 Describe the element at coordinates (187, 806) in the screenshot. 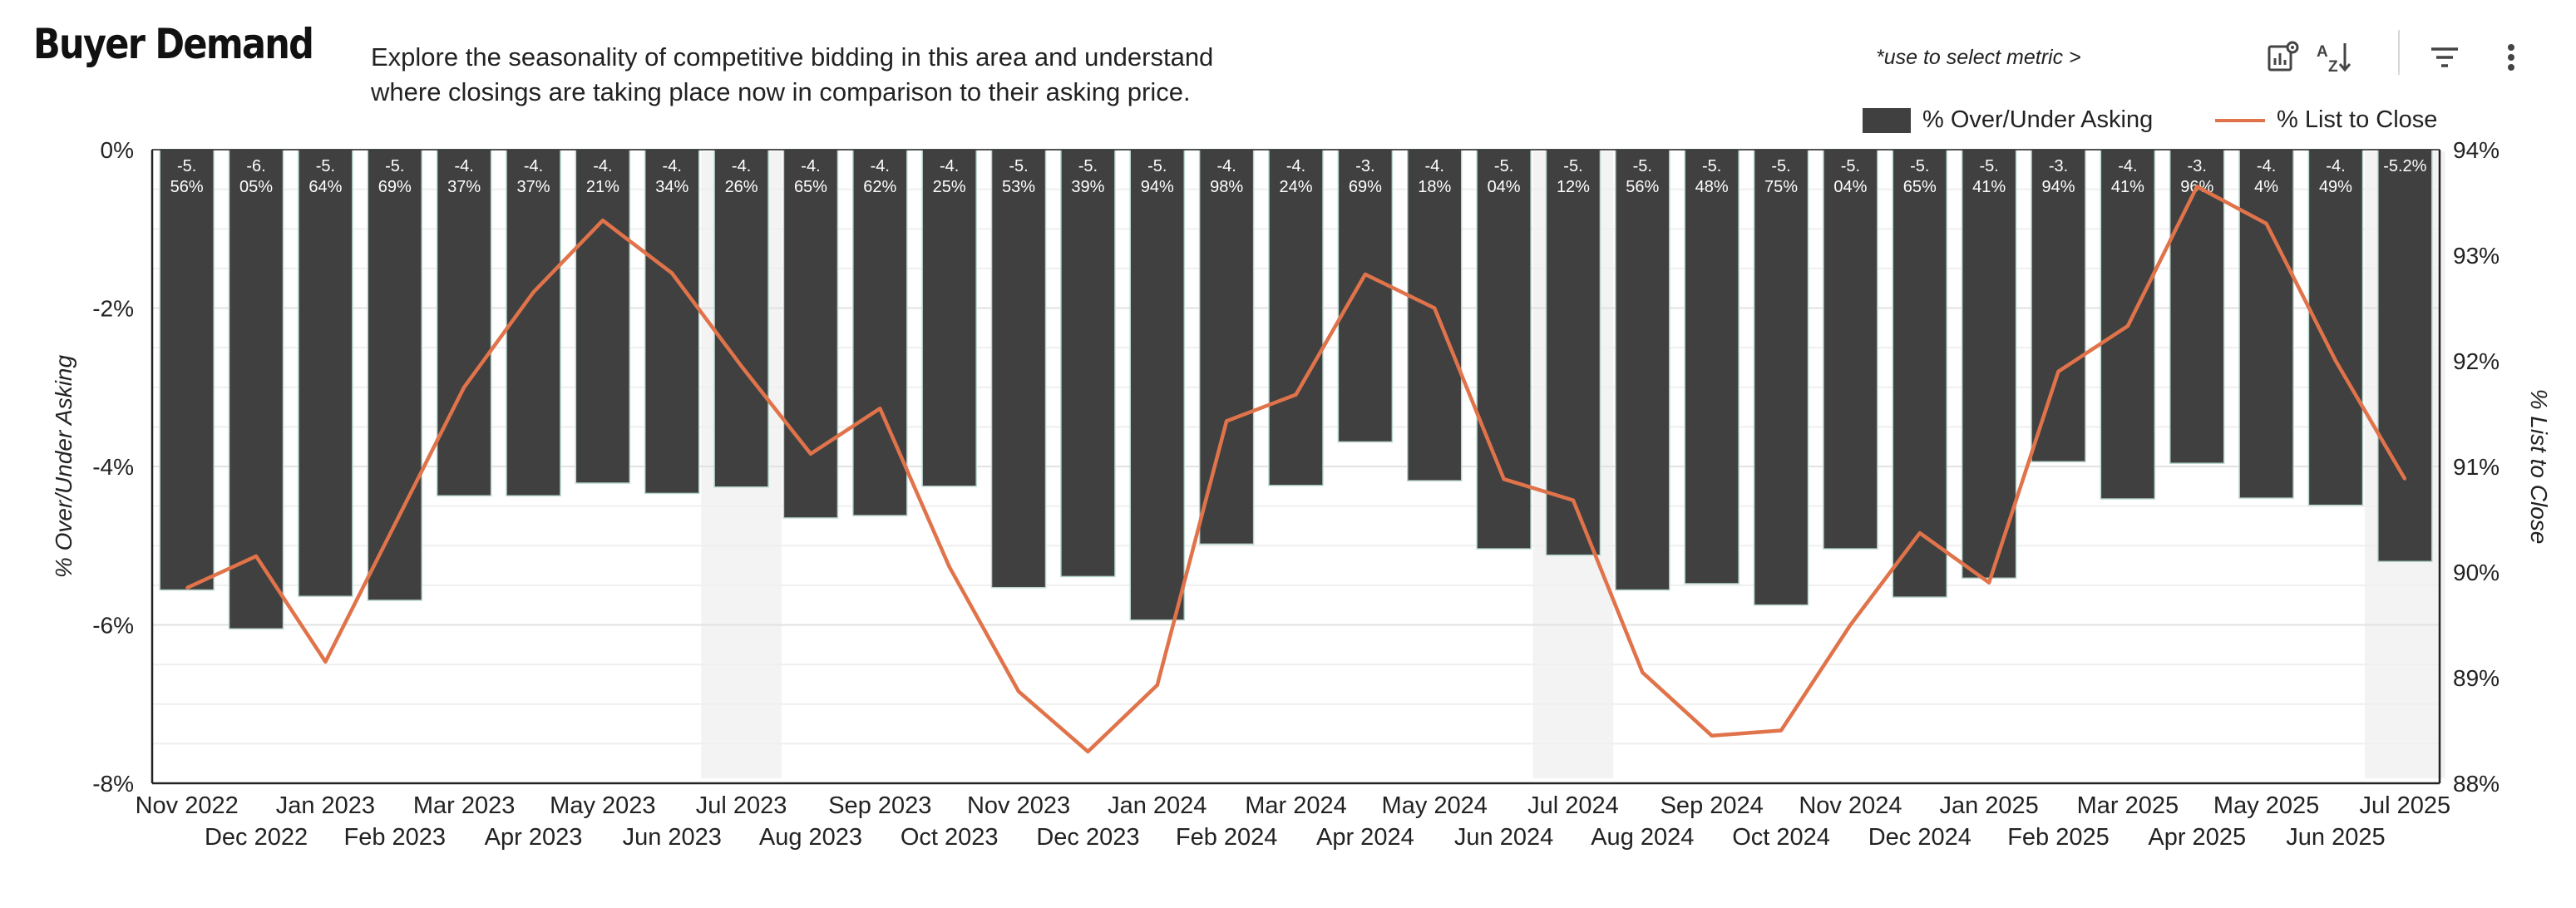

I see `x-tick-label: Nov 2022` at that location.